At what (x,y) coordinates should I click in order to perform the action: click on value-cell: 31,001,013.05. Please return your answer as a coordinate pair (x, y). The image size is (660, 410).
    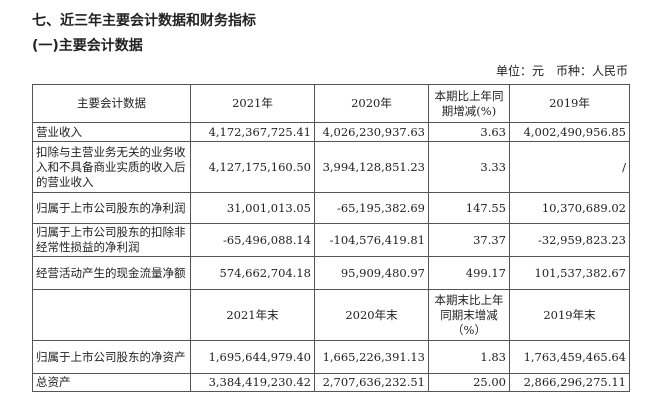
    Looking at the image, I should click on (252, 208).